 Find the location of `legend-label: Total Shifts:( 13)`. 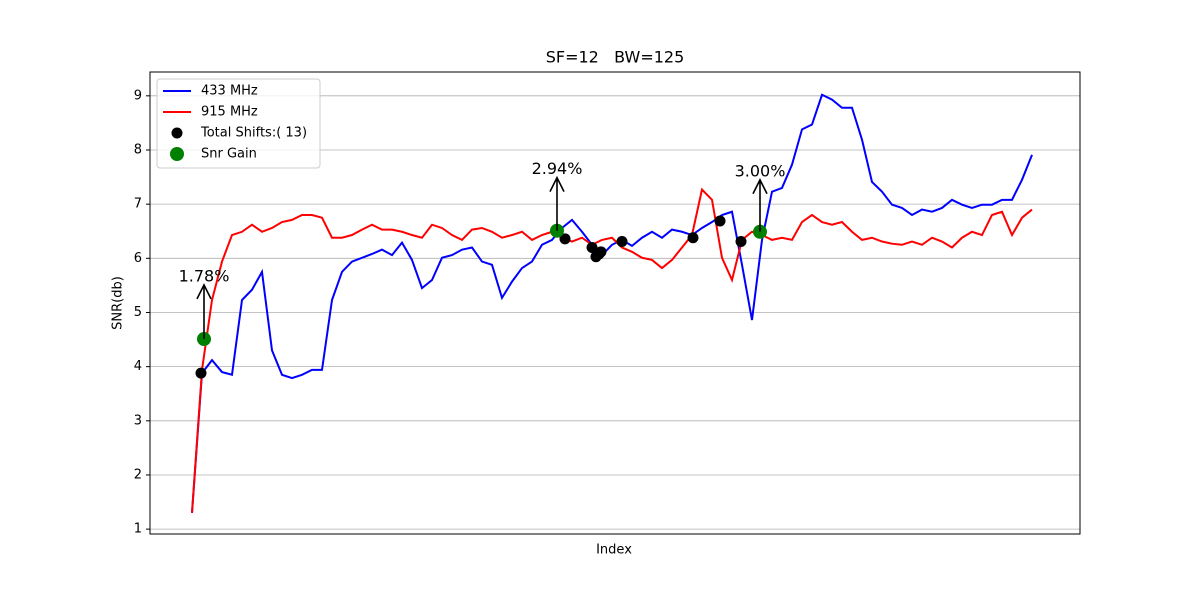

legend-label: Total Shifts:( 13) is located at coordinates (253, 133).